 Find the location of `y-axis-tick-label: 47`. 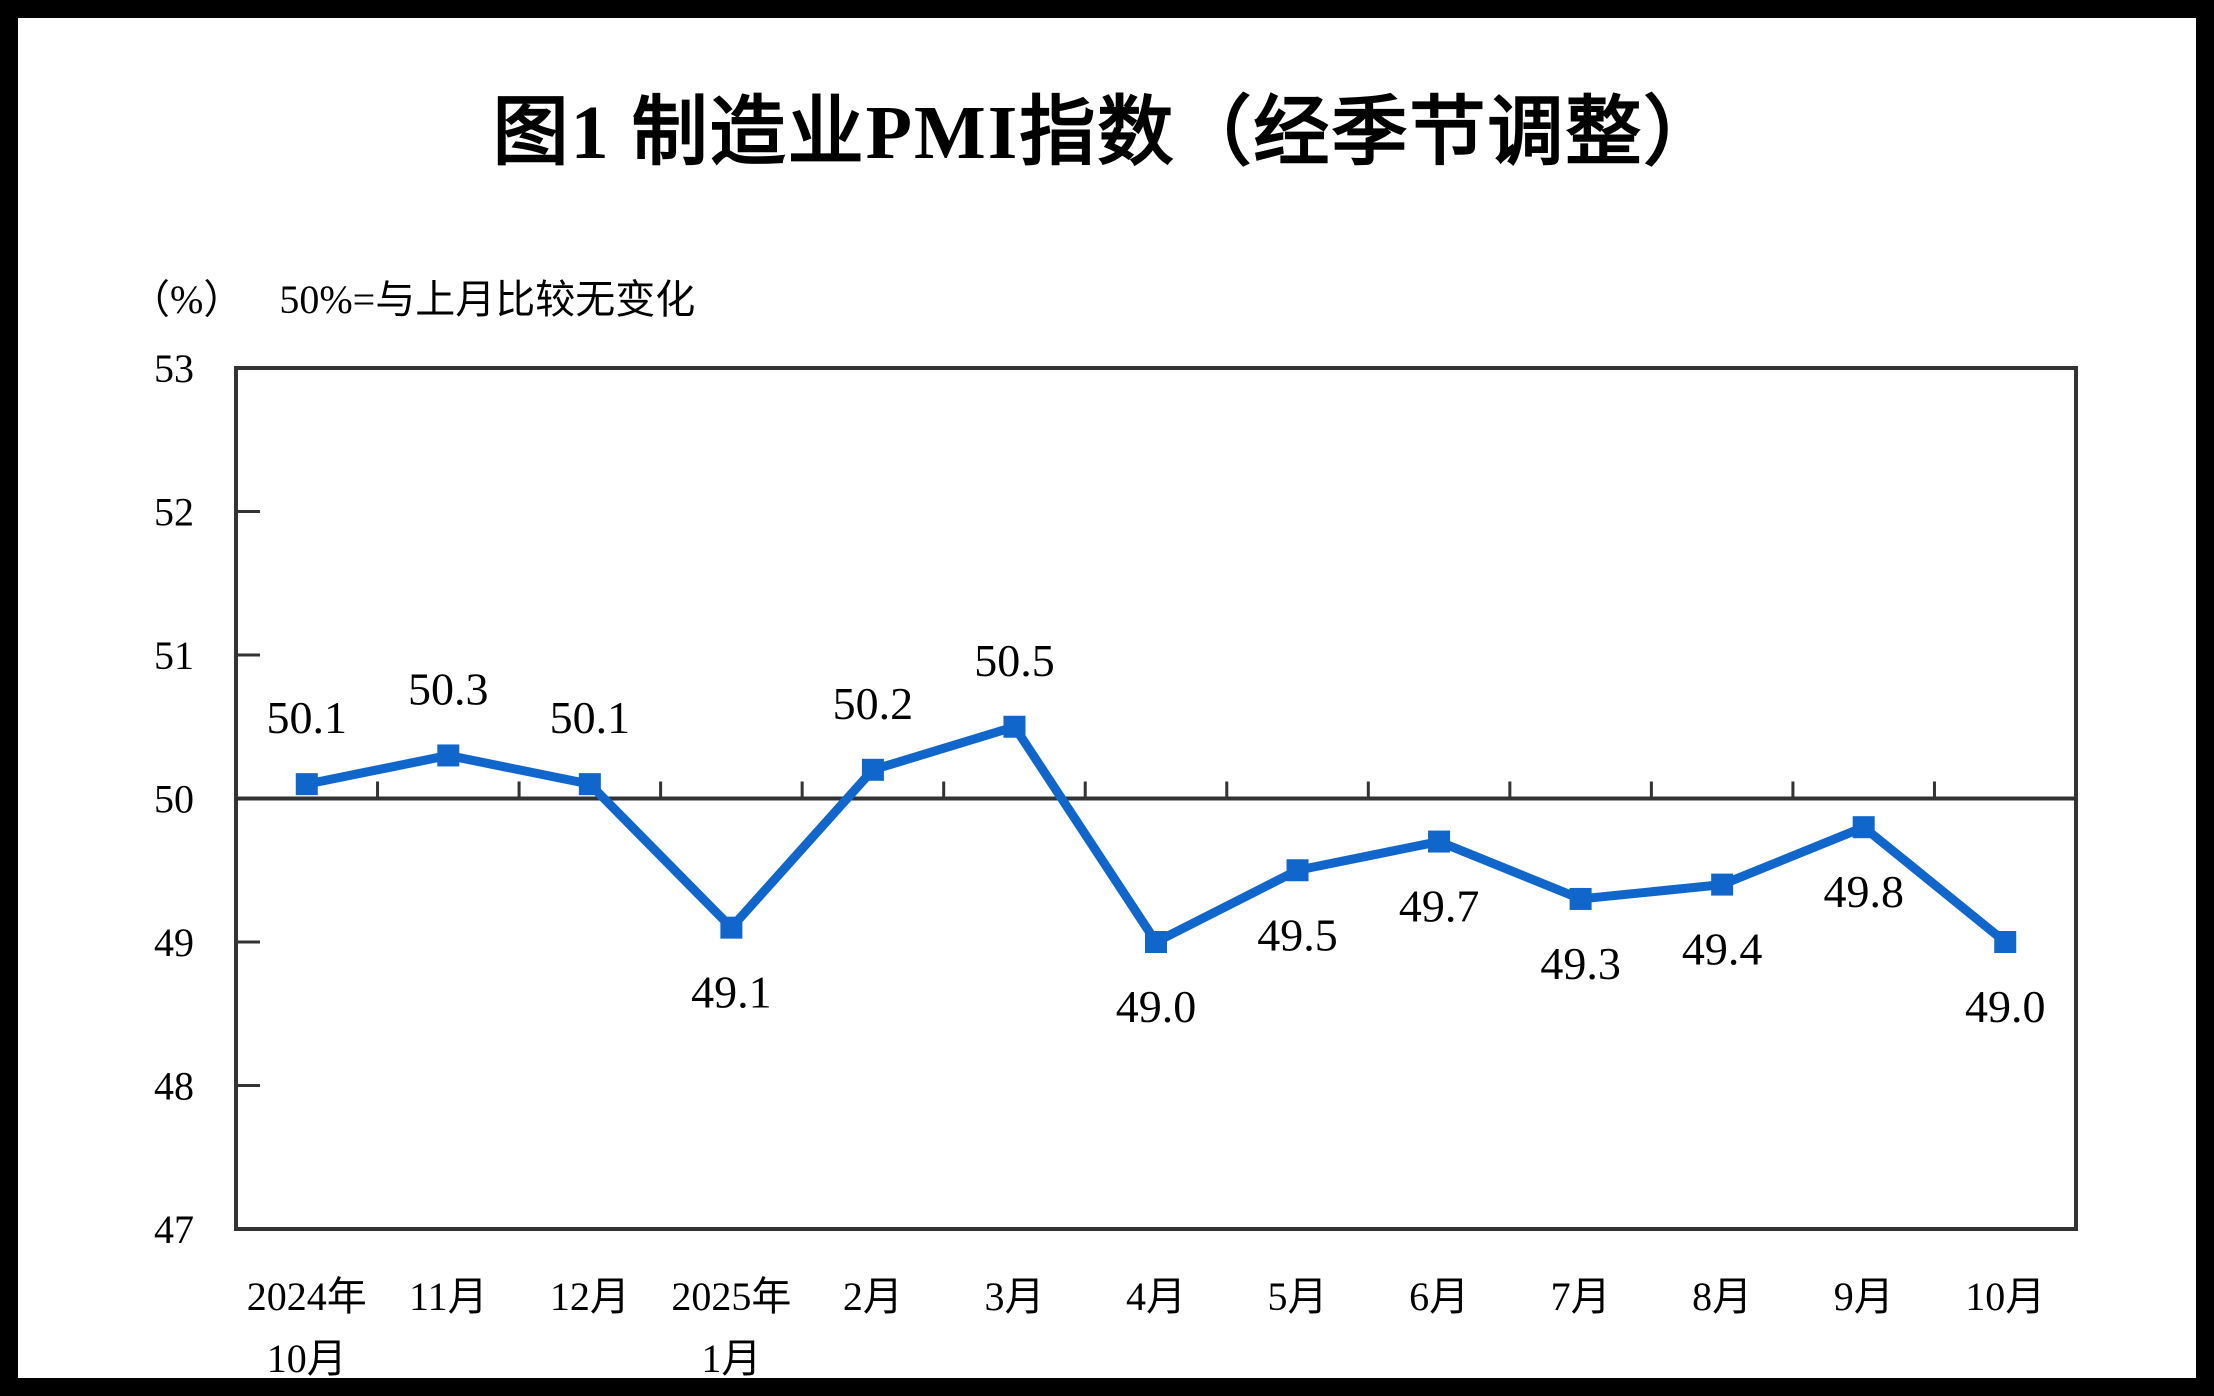

y-axis-tick-label: 47 is located at coordinates (174, 1229).